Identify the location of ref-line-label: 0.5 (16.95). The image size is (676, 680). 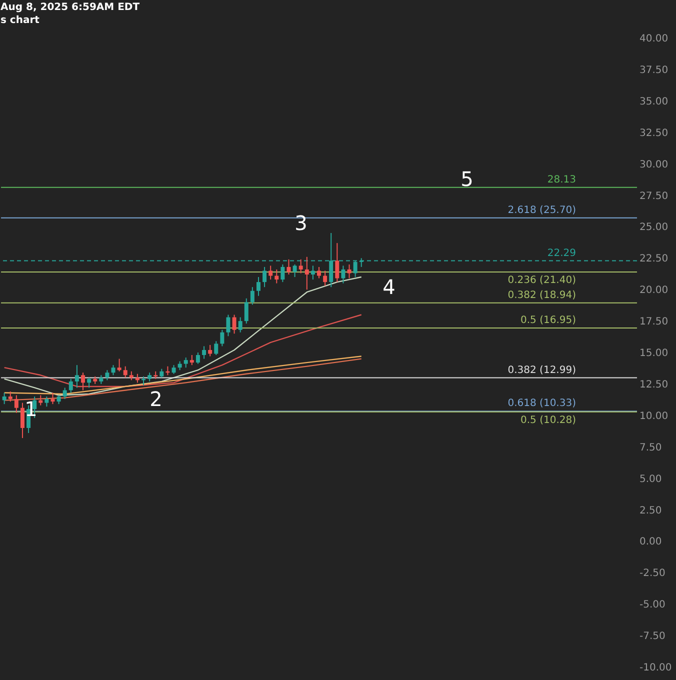
(548, 320).